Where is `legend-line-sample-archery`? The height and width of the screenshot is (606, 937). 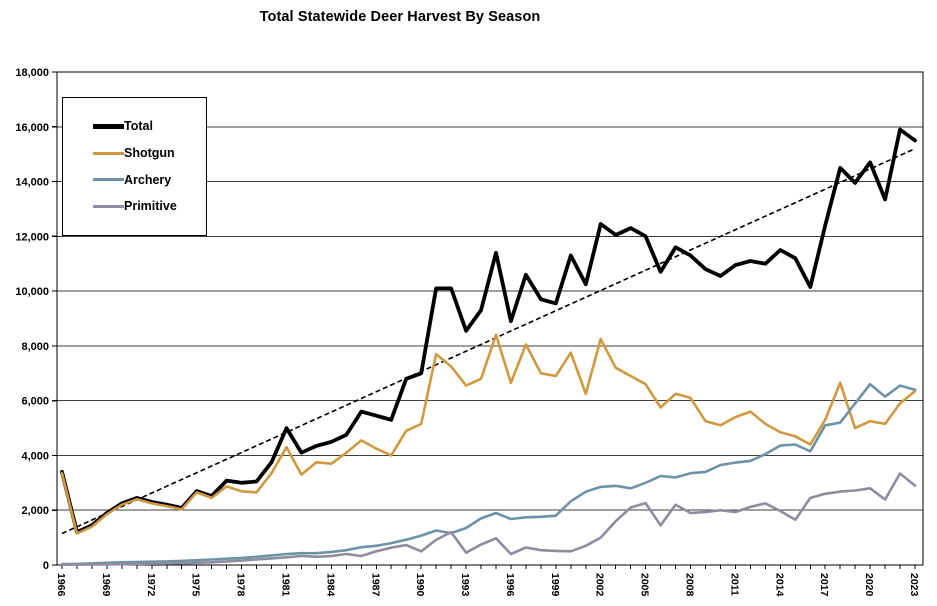
legend-line-sample-archery is located at coordinates (108, 180).